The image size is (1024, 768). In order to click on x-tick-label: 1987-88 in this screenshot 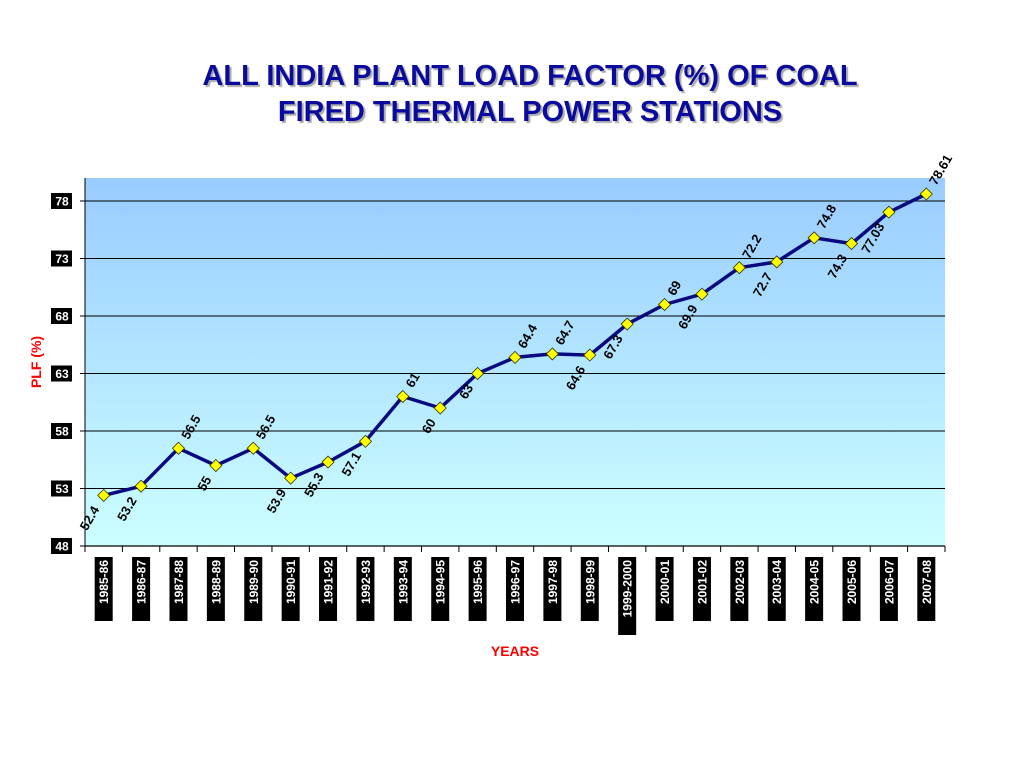, I will do `click(179, 582)`.